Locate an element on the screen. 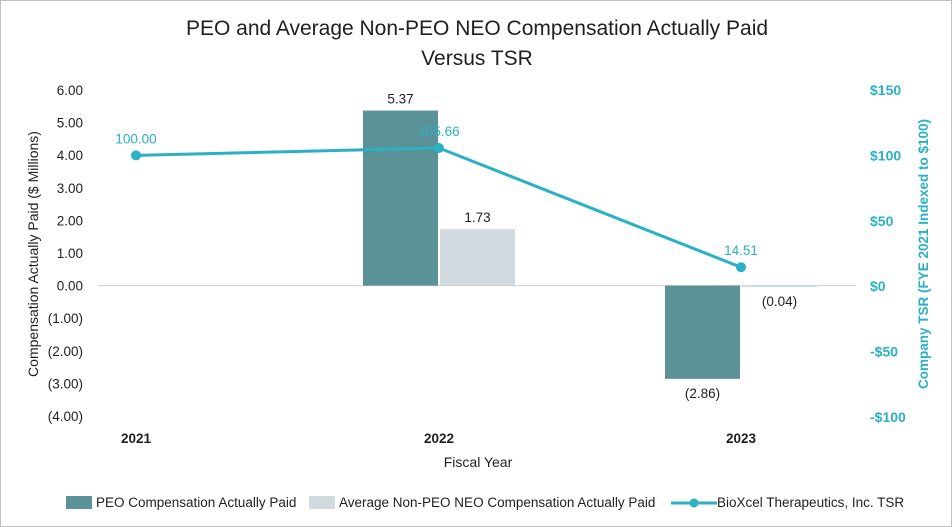  y-tick-label: 6.00 is located at coordinates (70, 90).